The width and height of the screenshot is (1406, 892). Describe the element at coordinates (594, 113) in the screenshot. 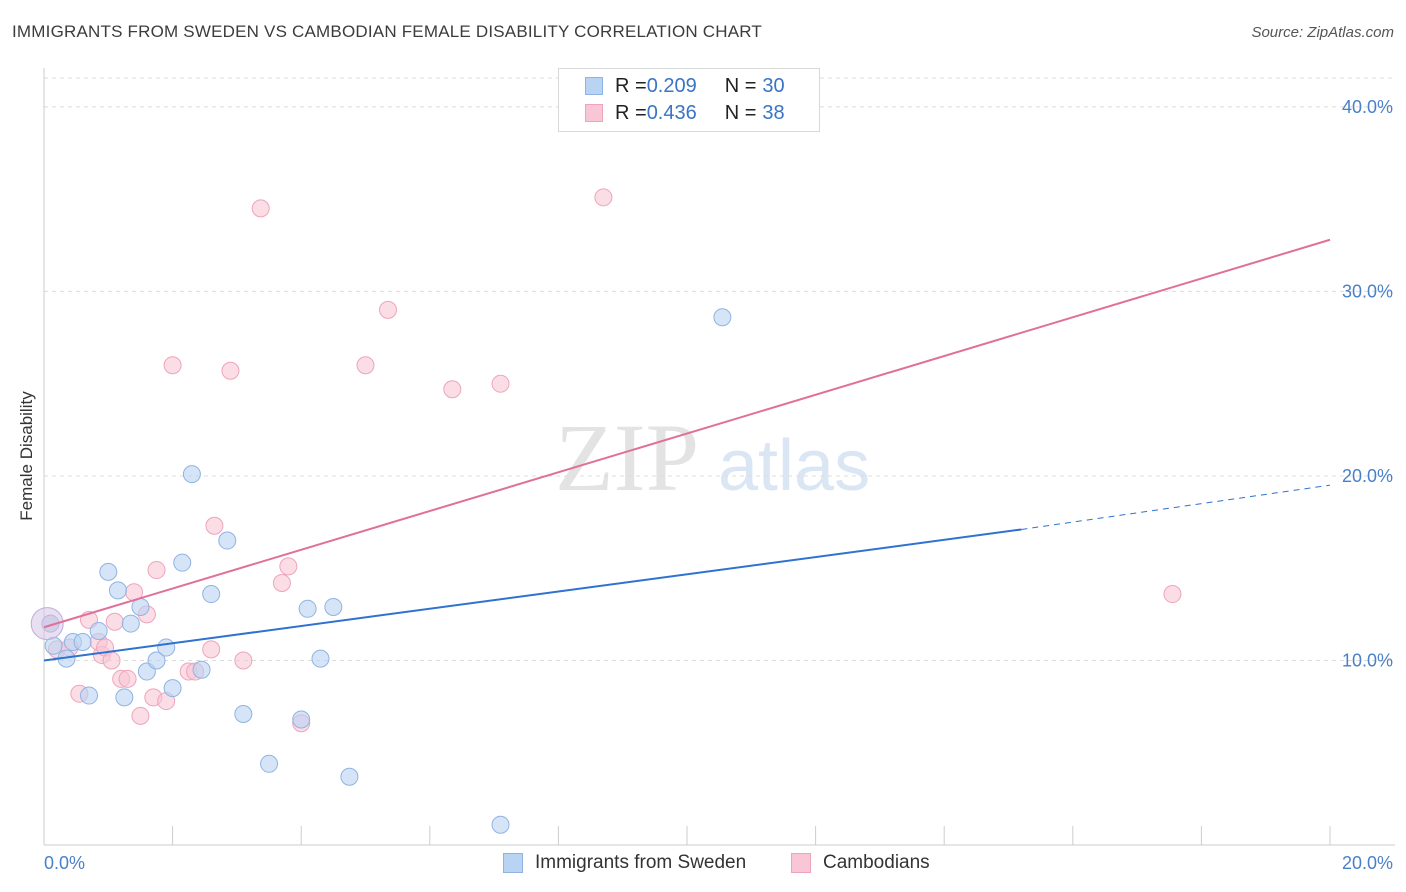

I see `legend-swatch-pink` at that location.